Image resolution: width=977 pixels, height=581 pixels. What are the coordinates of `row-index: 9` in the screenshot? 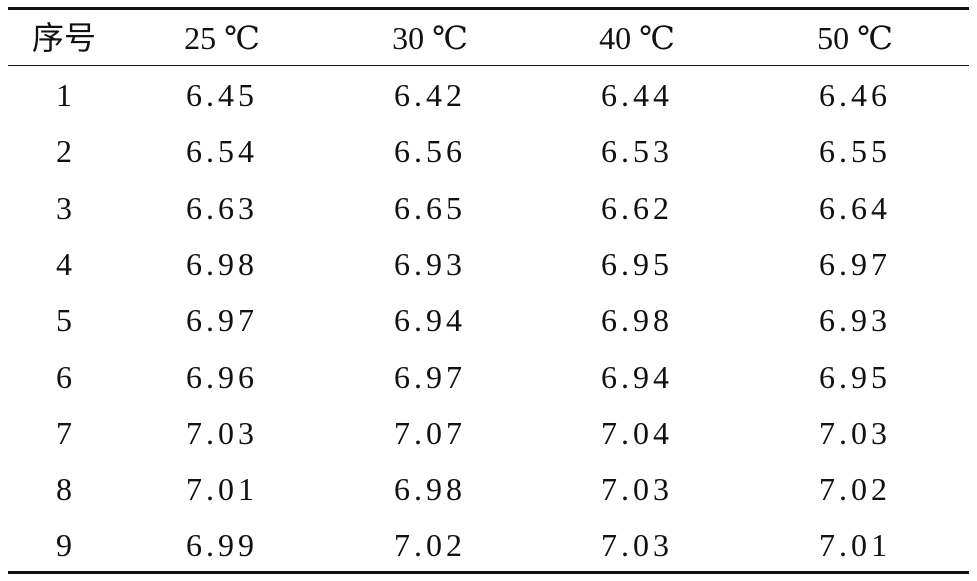 It's located at (64, 545).